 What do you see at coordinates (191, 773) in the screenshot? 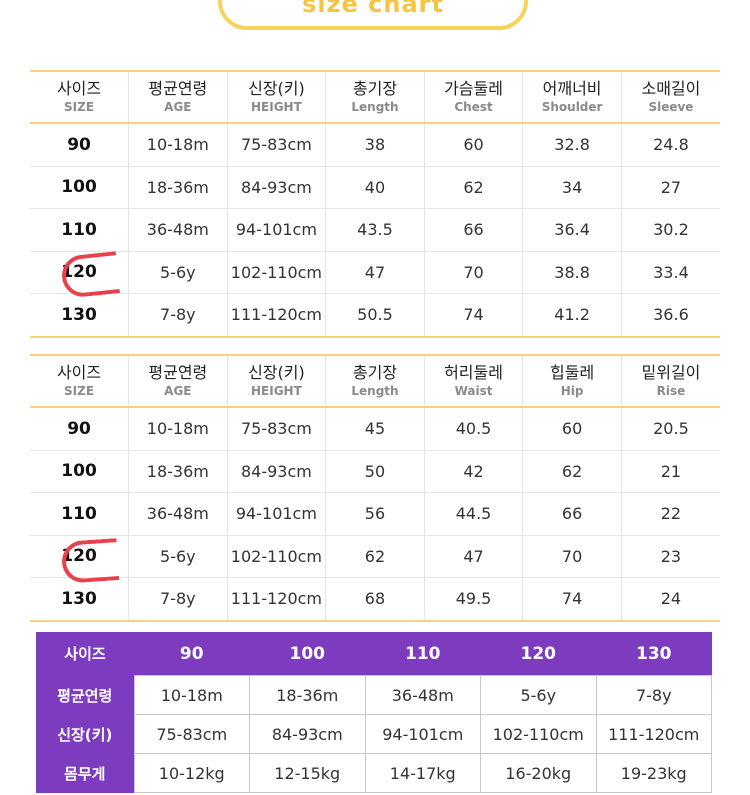
I see `table-cell: 10-12kg` at bounding box center [191, 773].